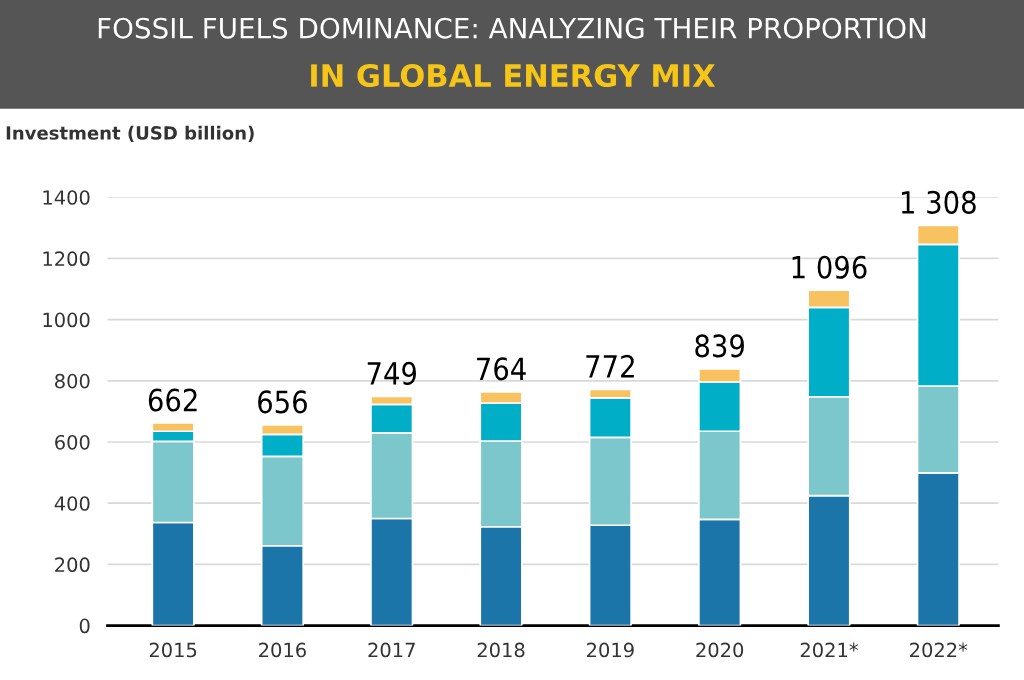 This screenshot has height=680, width=1024. Describe the element at coordinates (829, 650) in the screenshot. I see `x-tick-label: 2021*` at that location.